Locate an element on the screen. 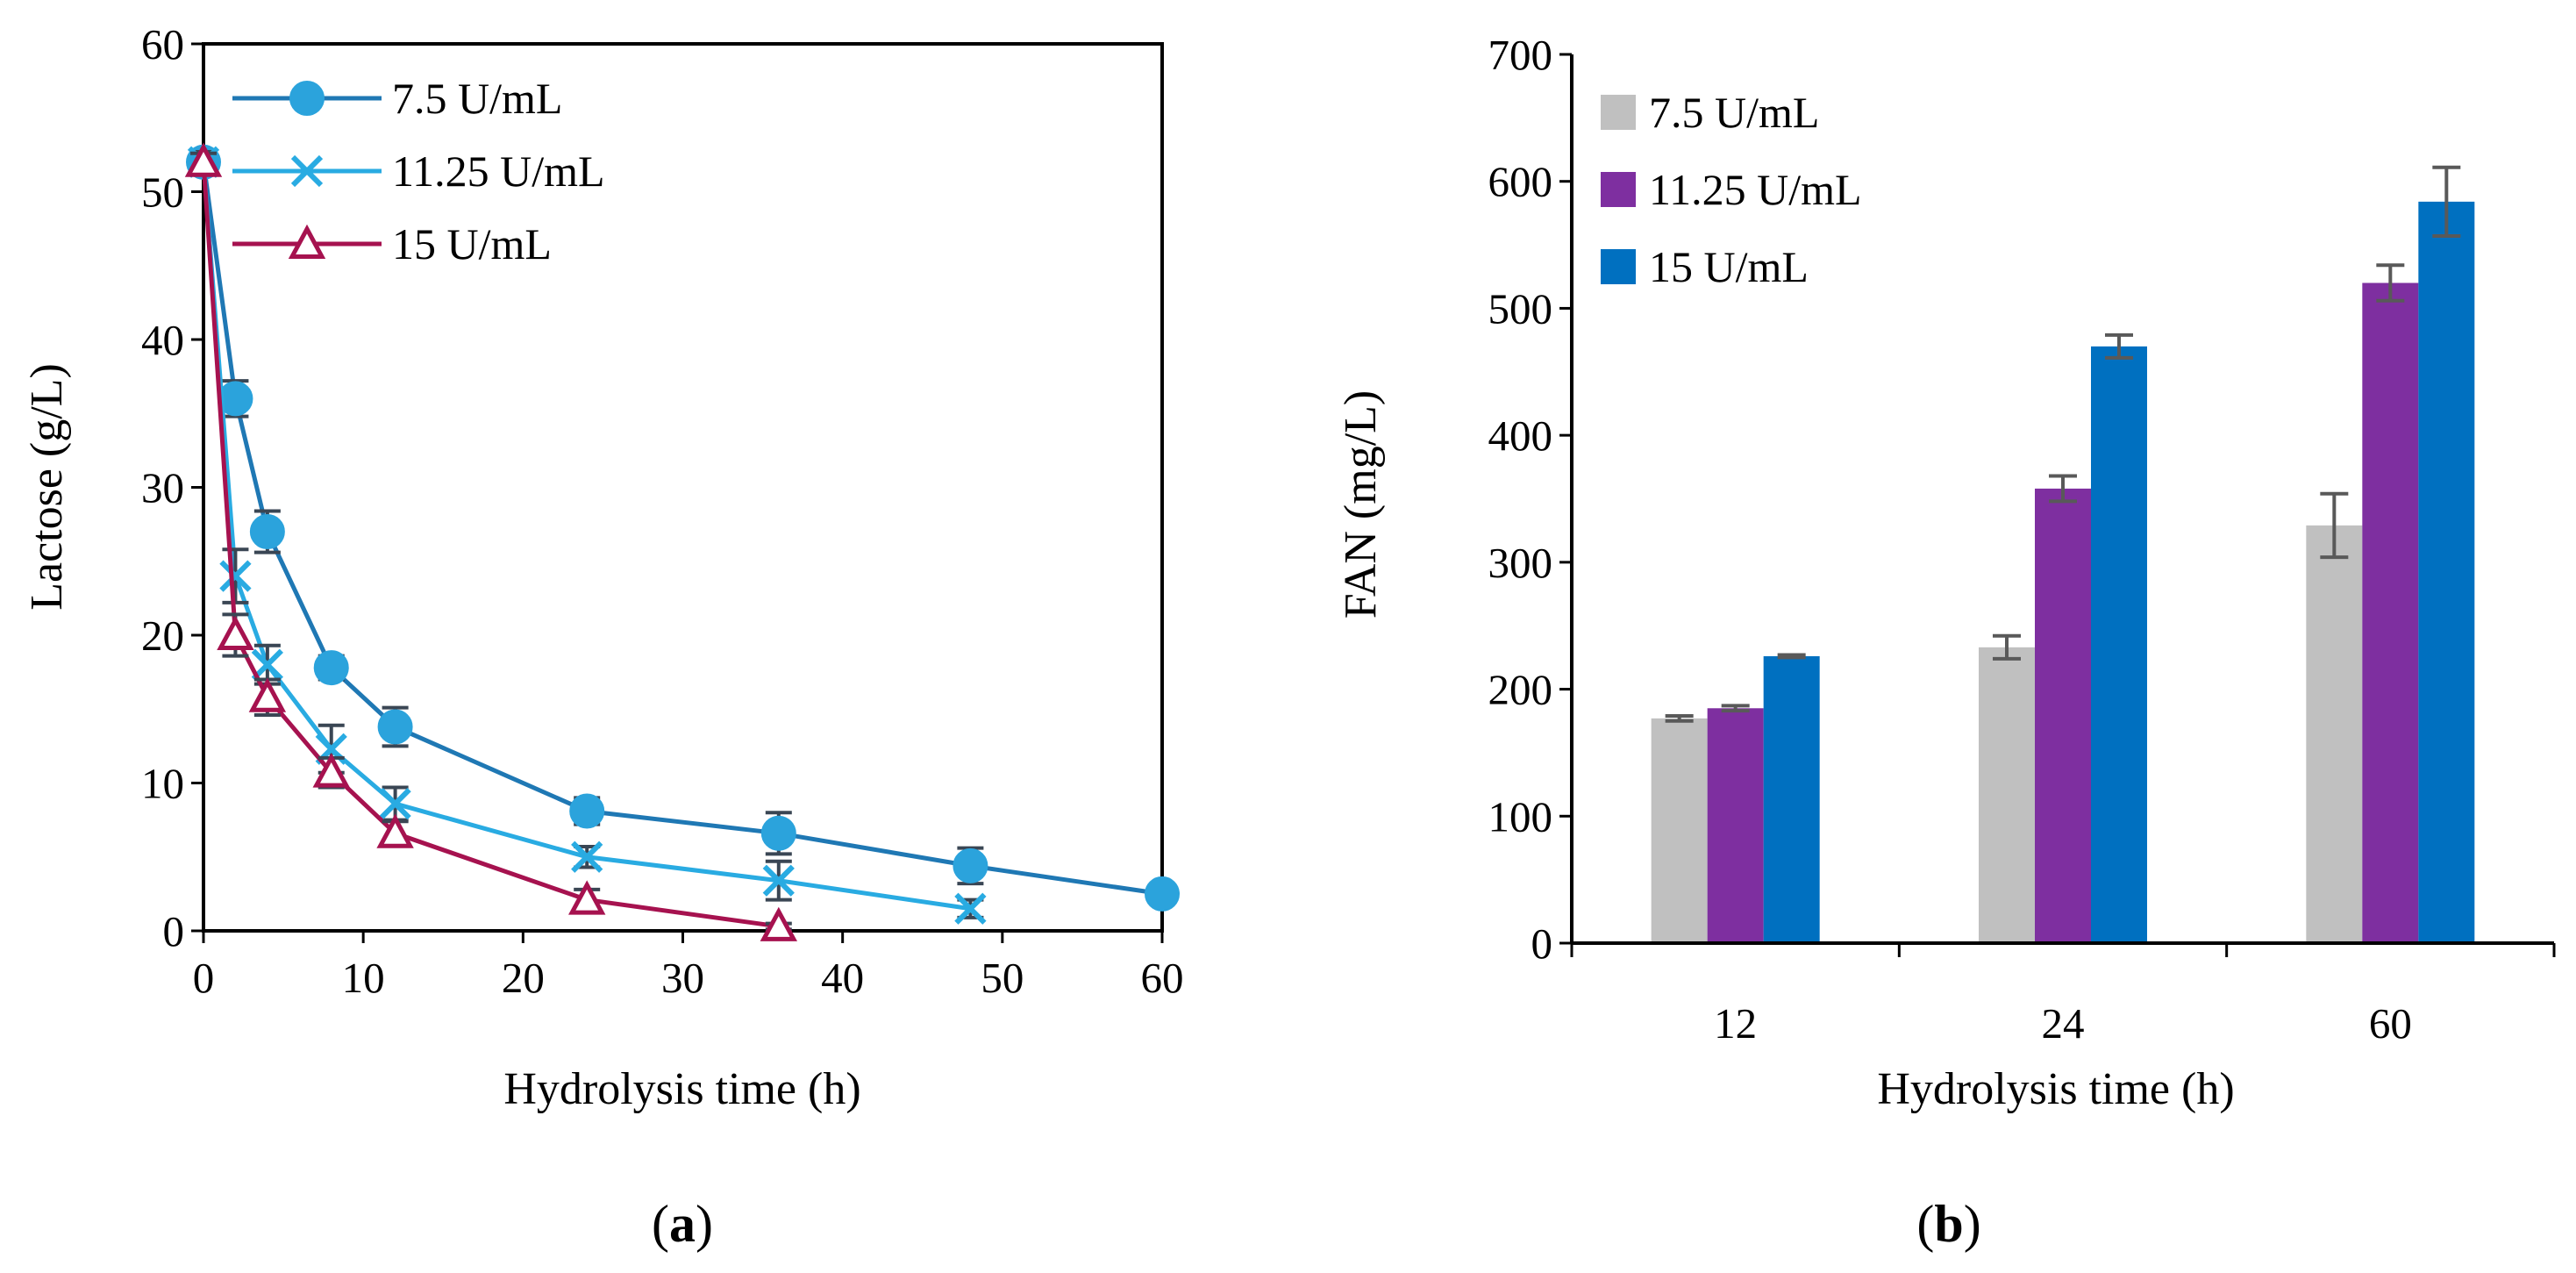 The image size is (2576, 1273). y-tick-label: 500 is located at coordinates (1521, 308).